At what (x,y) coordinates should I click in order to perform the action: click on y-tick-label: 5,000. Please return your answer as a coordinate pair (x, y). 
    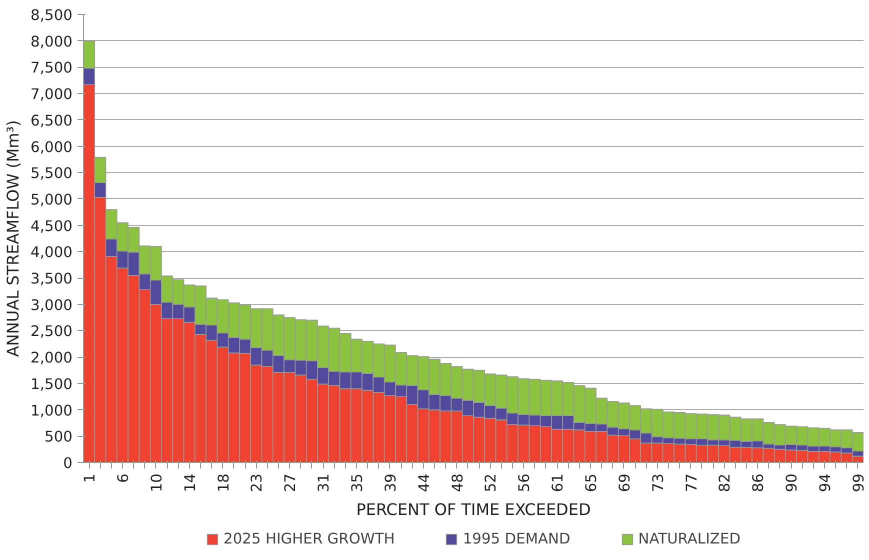
    Looking at the image, I should click on (51, 199).